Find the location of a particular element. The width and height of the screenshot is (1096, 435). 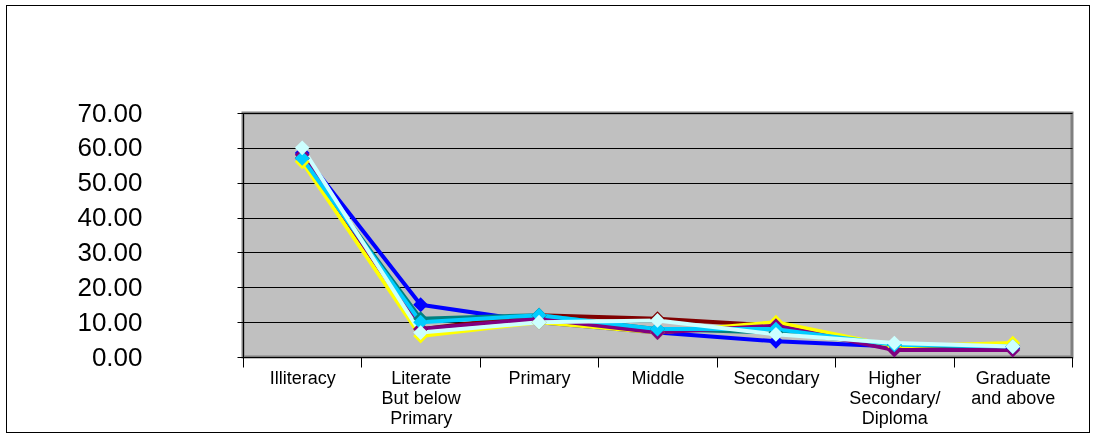

x-tick-label: Middle is located at coordinates (658, 377).